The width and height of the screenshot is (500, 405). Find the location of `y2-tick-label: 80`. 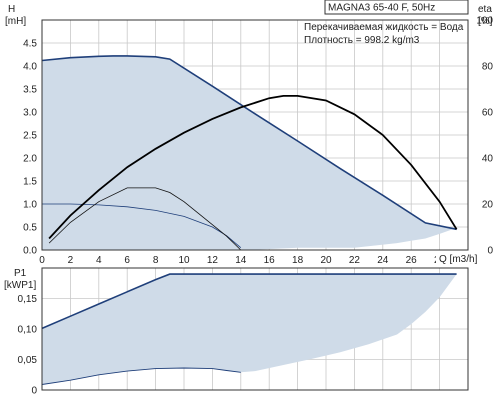

y2-tick-label: 80 is located at coordinates (488, 67).